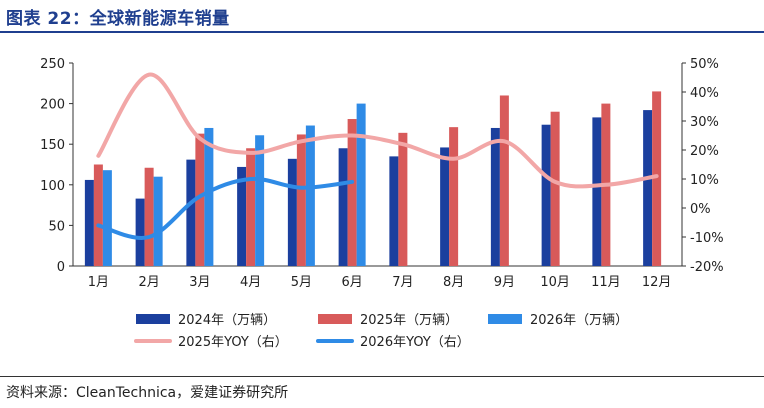  Describe the element at coordinates (52, 64) in the screenshot. I see `left-tick-label: 250` at that location.